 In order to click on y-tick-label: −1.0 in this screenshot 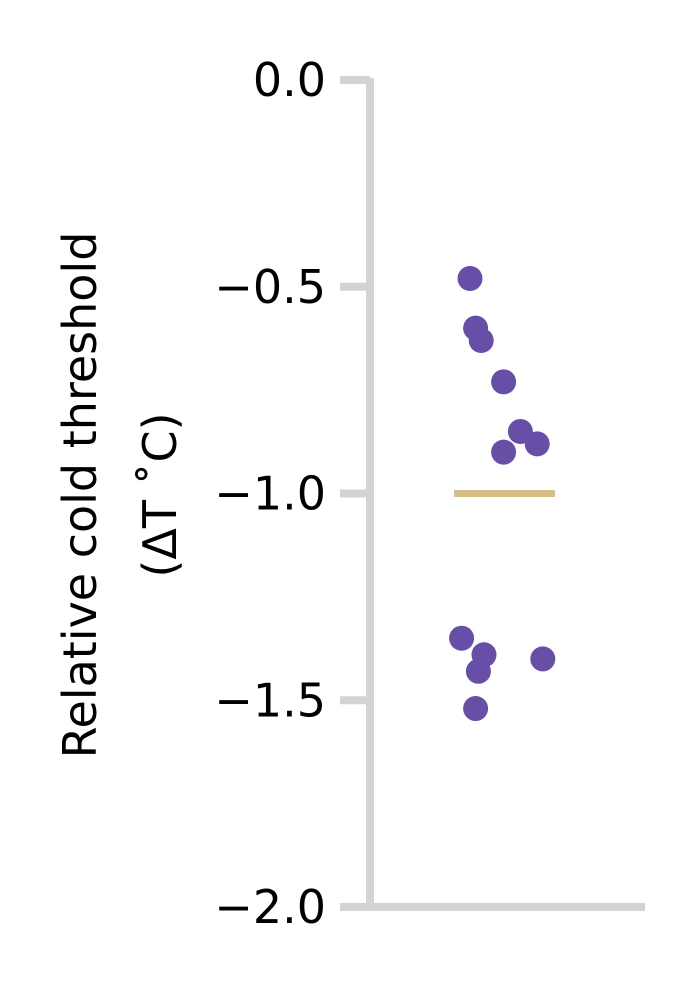, I will do `click(270, 494)`.